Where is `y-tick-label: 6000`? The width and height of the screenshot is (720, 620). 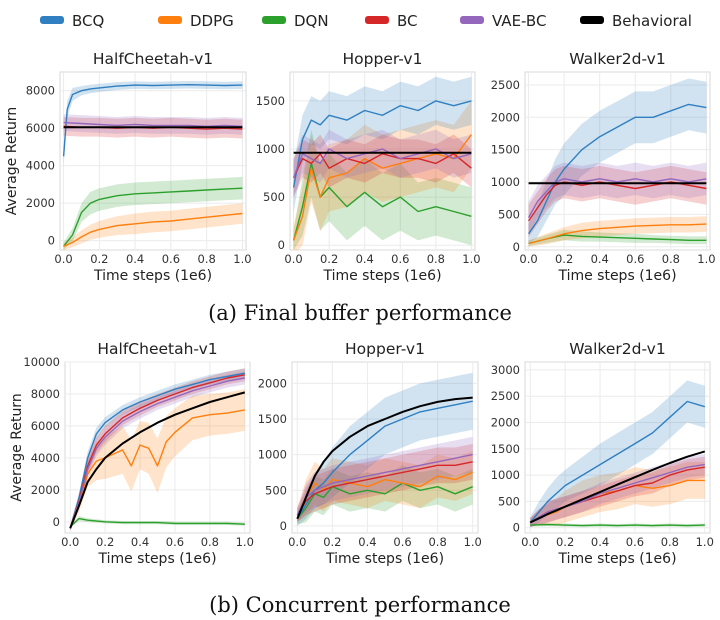 y-tick-label: 6000 is located at coordinates (45, 426).